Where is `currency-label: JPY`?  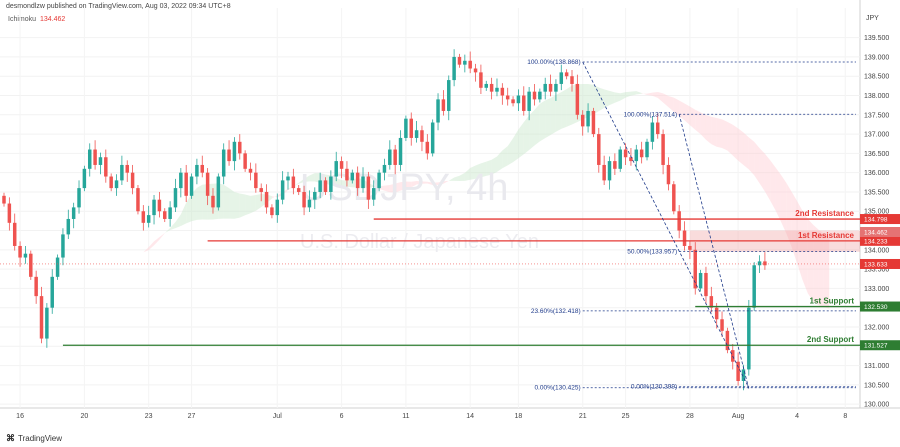 currency-label: JPY is located at coordinates (872, 18).